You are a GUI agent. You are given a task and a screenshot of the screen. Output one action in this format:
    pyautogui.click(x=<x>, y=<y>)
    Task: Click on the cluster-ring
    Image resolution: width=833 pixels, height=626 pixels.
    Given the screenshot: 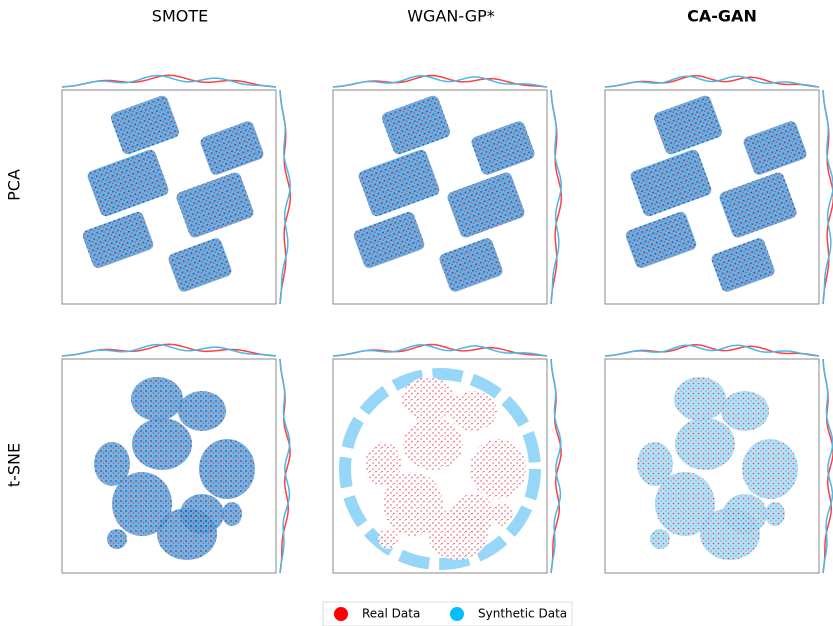 What is the action you would take?
    pyautogui.click(x=440, y=469)
    